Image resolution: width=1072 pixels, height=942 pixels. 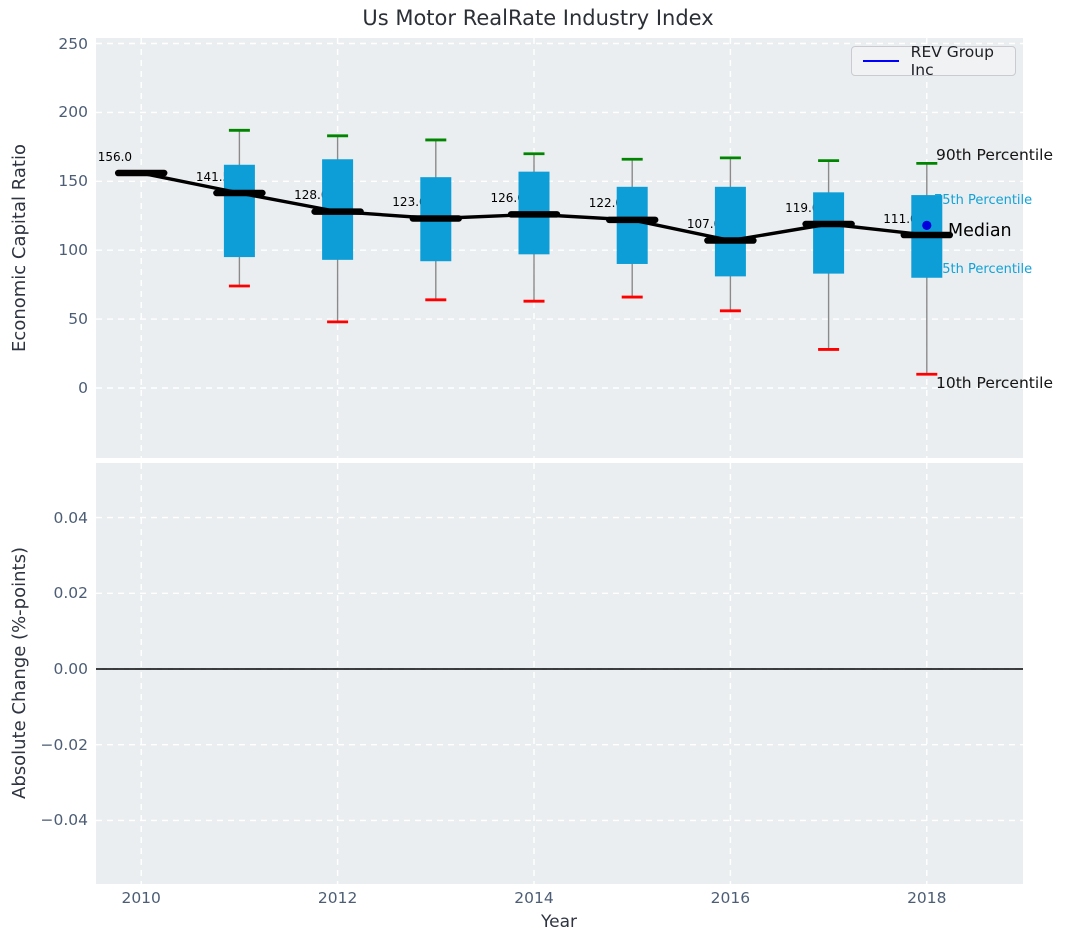 I want to click on x-tick-label: 2012, so click(x=337, y=898).